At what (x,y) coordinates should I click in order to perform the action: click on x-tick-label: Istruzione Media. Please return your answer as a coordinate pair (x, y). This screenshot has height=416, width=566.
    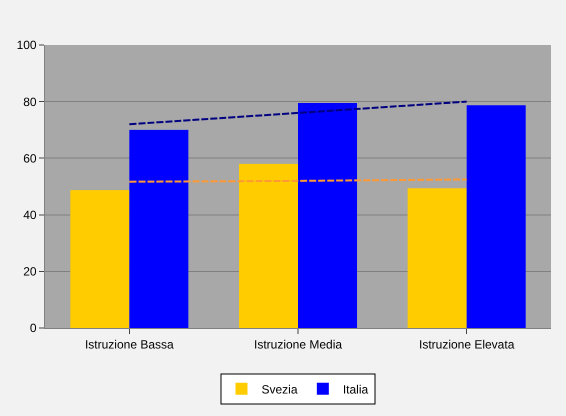
    Looking at the image, I should click on (298, 344).